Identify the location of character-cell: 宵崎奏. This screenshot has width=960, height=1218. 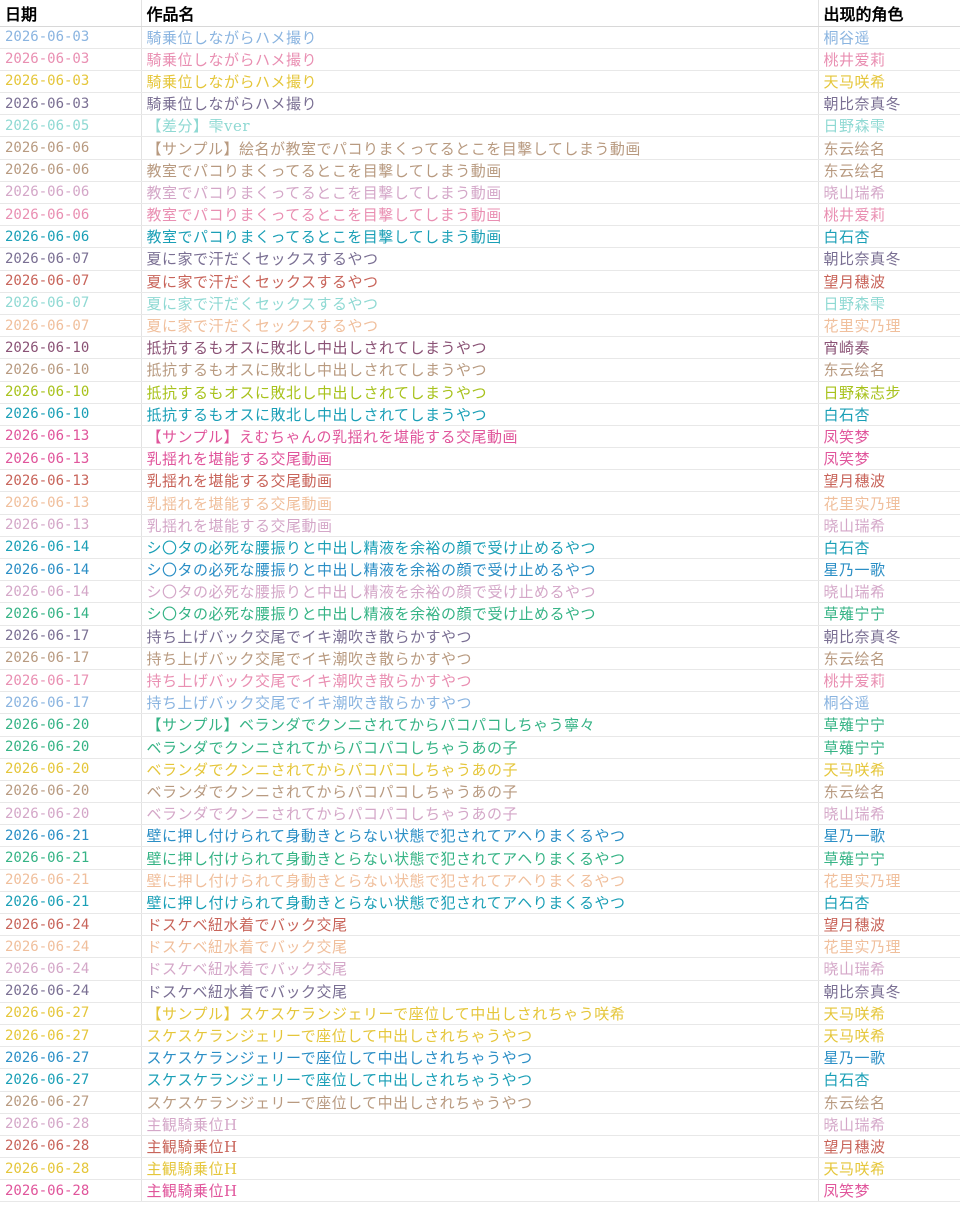
(889, 348).